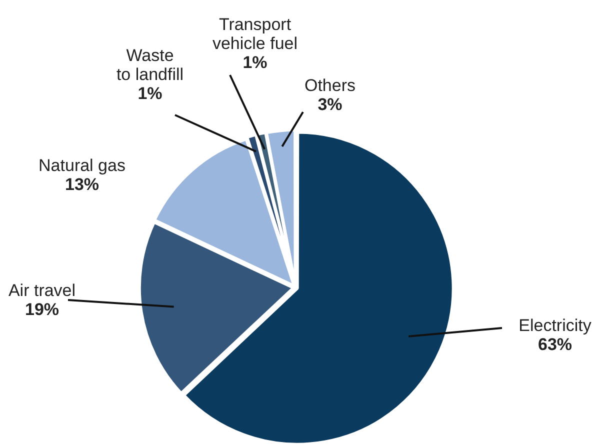 This screenshot has height=447, width=601. What do you see at coordinates (150, 65) in the screenshot?
I see `slice-label: Waste to landfill` at bounding box center [150, 65].